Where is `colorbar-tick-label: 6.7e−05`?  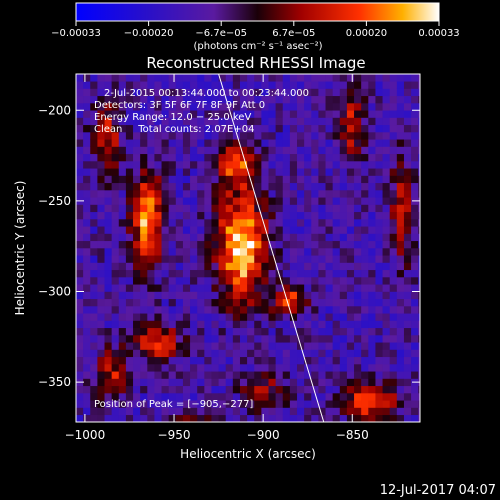 colorbar-tick-label: 6.7e−05 is located at coordinates (293, 33).